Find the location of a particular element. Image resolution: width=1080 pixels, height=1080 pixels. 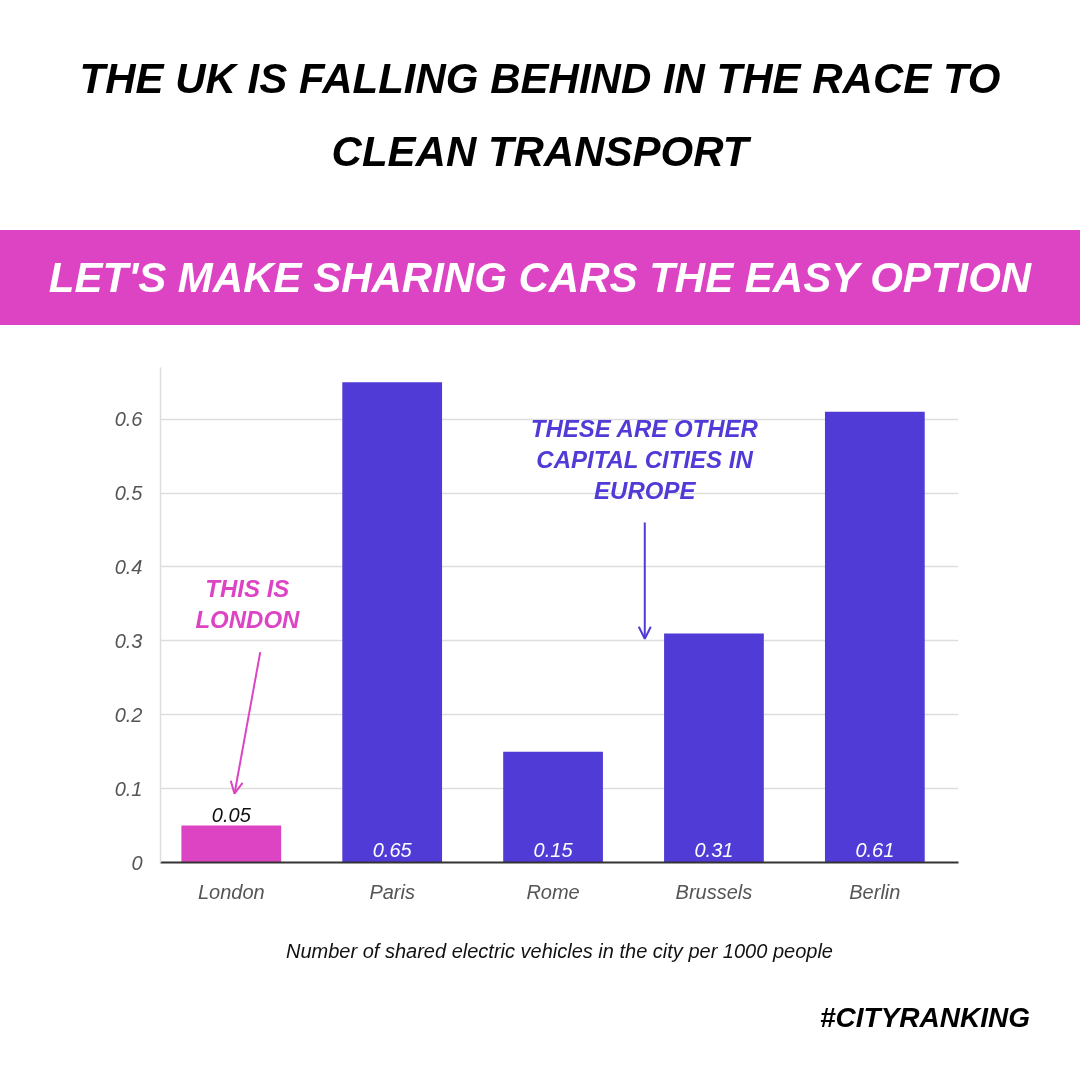

data-label: 0.05 is located at coordinates (231, 814).